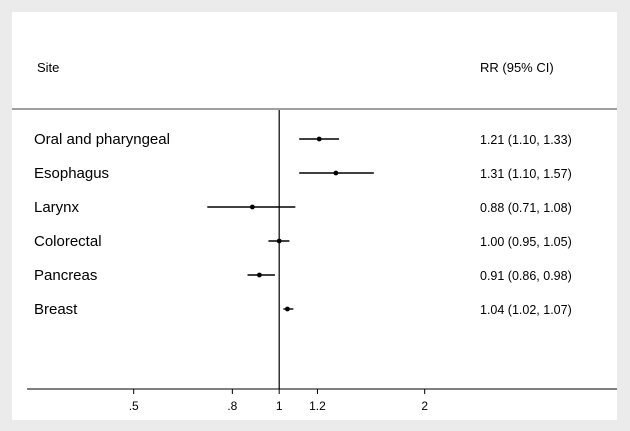 The width and height of the screenshot is (630, 431). Describe the element at coordinates (303, 309) in the screenshot. I see `forest-row: Breast 1.04 (1.02, 1.07)` at that location.